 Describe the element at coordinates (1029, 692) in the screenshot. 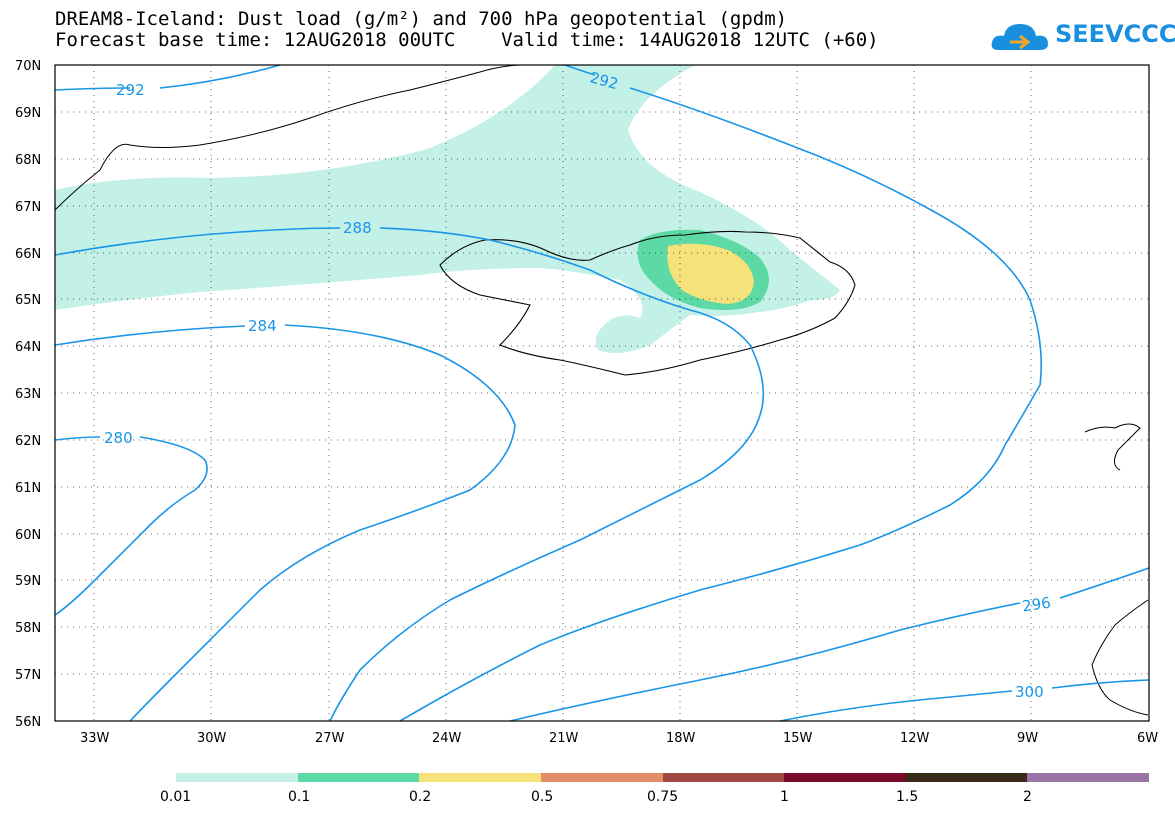

I see `contour-label-300: 300` at that location.